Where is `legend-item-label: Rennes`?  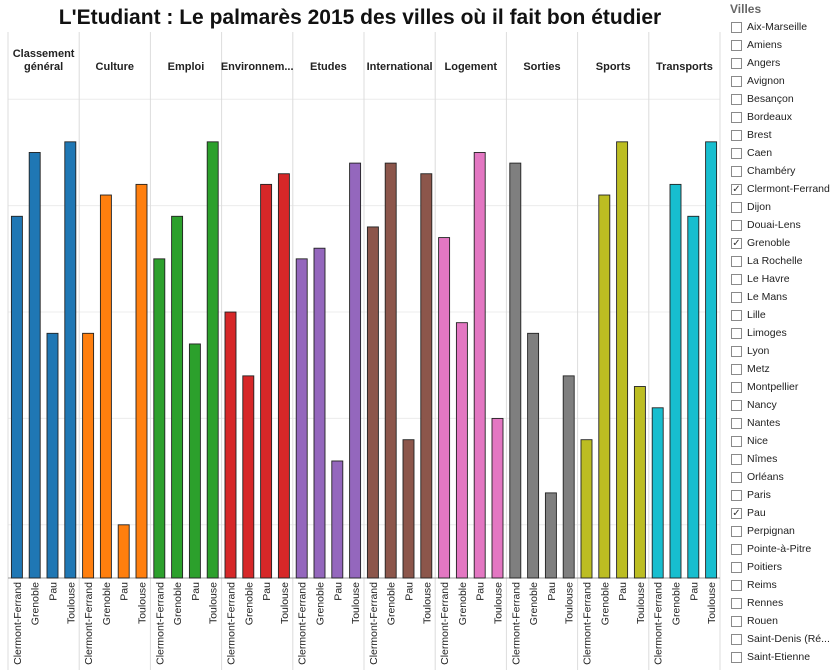
legend-item-label: Rennes is located at coordinates (765, 603).